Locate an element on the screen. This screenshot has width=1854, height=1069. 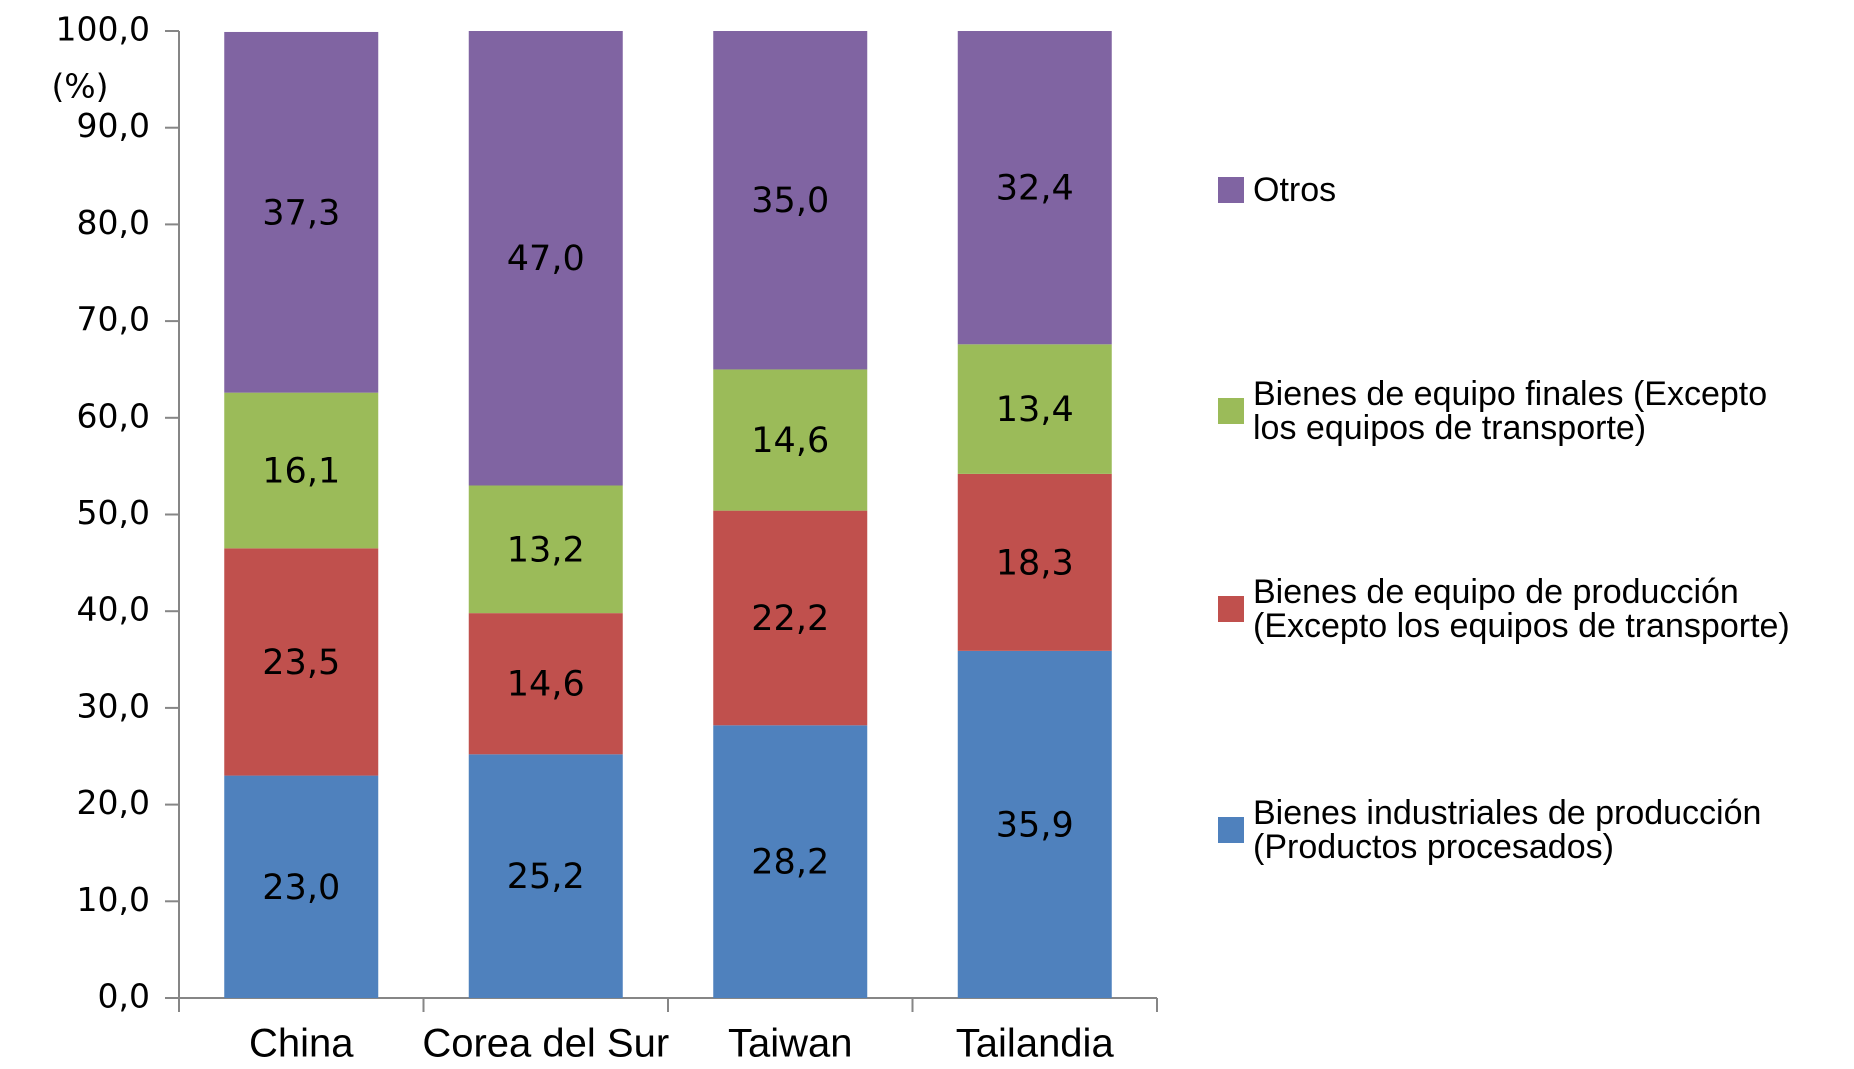
data-label: 47,0 is located at coordinates (546, 259).